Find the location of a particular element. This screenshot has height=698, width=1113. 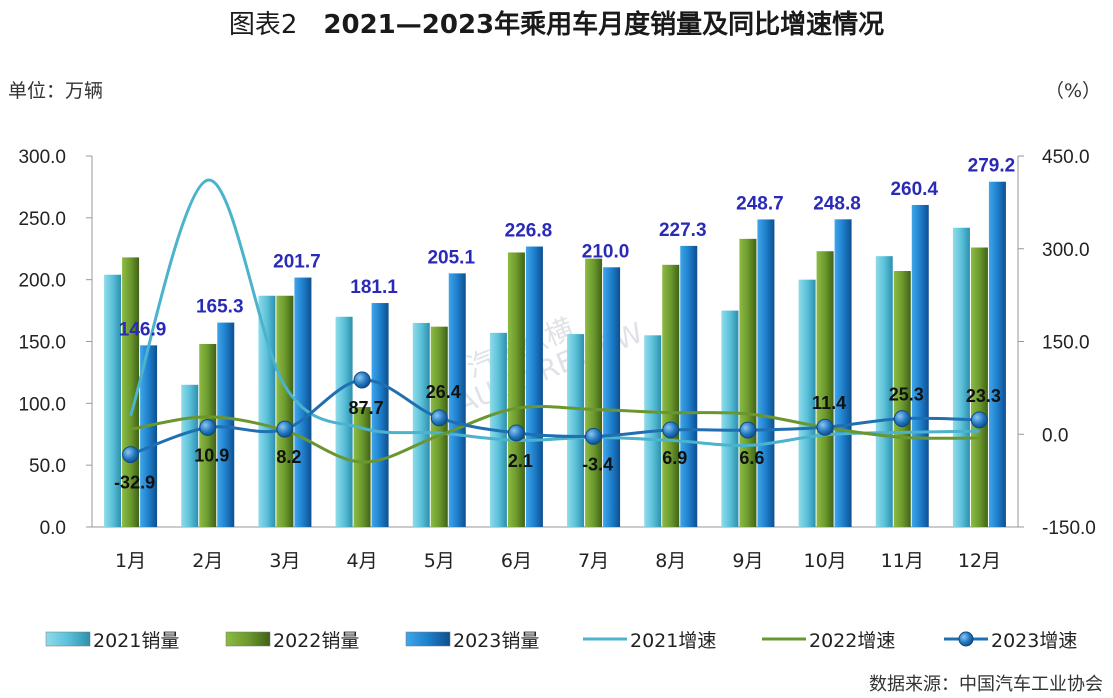

label-2023增速: 8.2 is located at coordinates (288, 457).